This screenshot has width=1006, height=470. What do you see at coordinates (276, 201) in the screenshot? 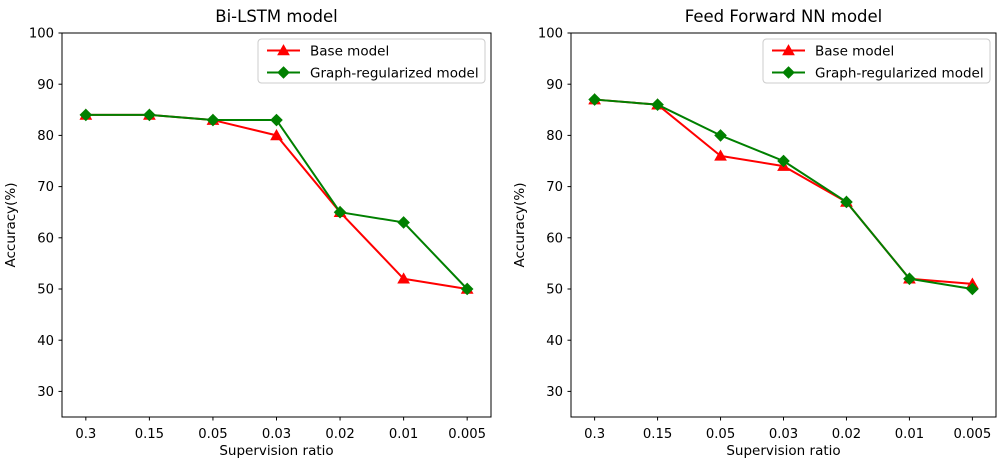
I see `series-line` at bounding box center [276, 201].